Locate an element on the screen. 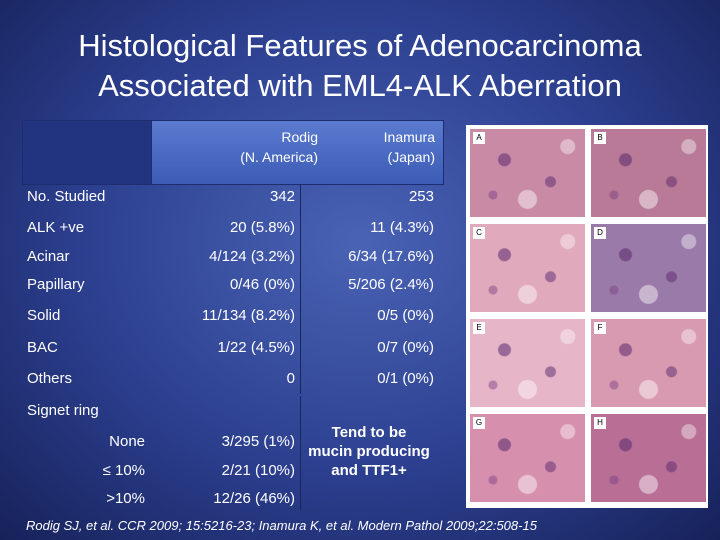 The width and height of the screenshot is (720, 540). row-label: ALK +ve is located at coordinates (56, 227).